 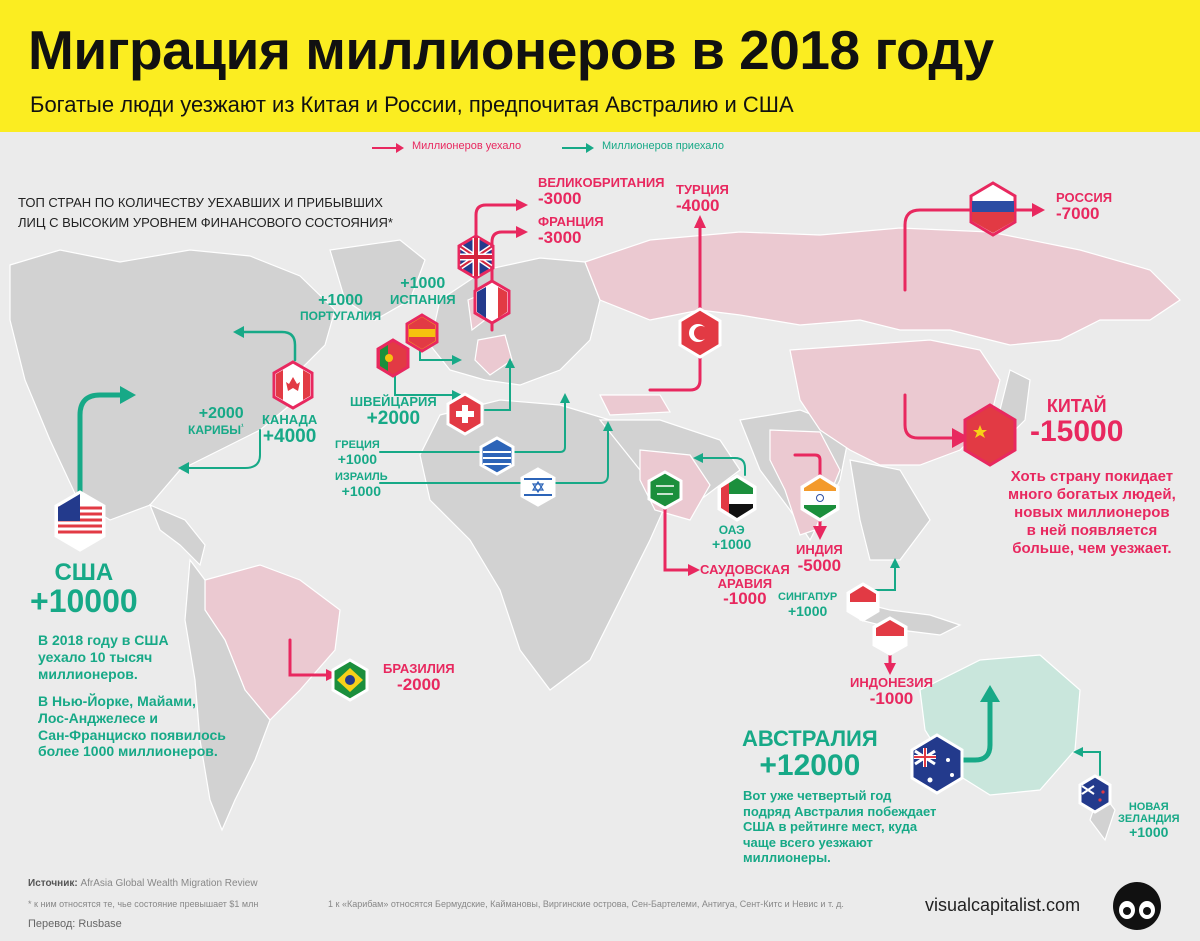 I want to click on israel-label: ИЗРАИЛЬ +1000, so click(x=361, y=484).